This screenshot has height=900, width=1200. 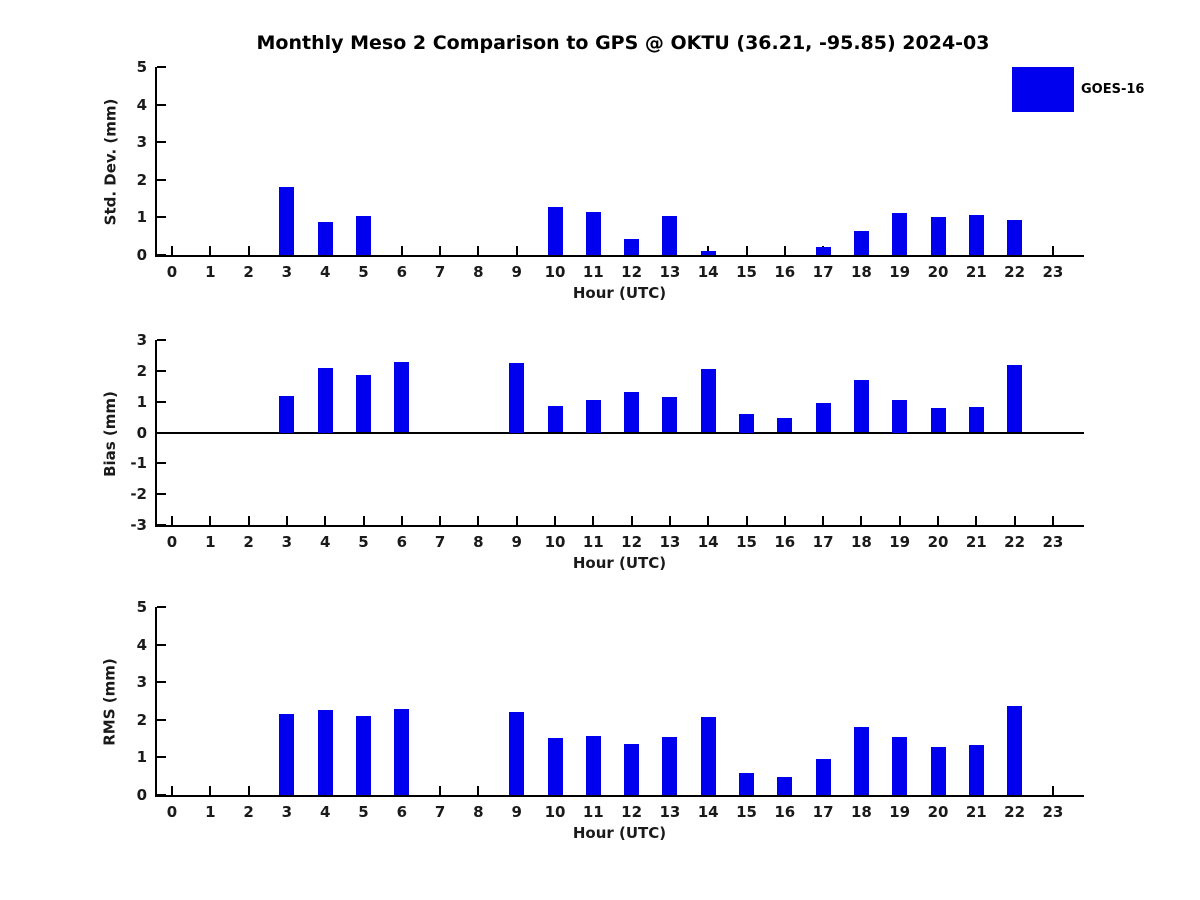 What do you see at coordinates (248, 272) in the screenshot?
I see `x-tick-label: 2` at bounding box center [248, 272].